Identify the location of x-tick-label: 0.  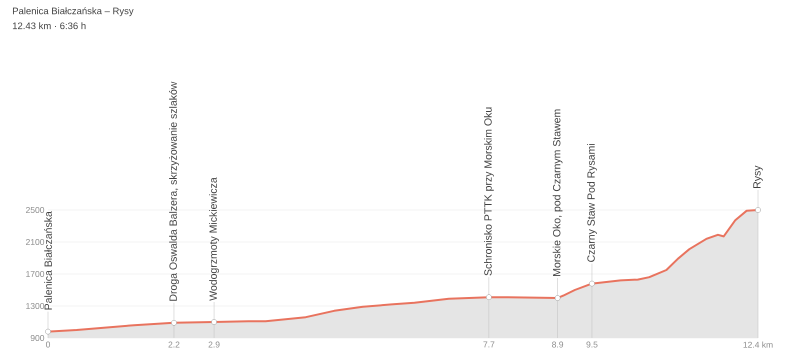
(48, 345).